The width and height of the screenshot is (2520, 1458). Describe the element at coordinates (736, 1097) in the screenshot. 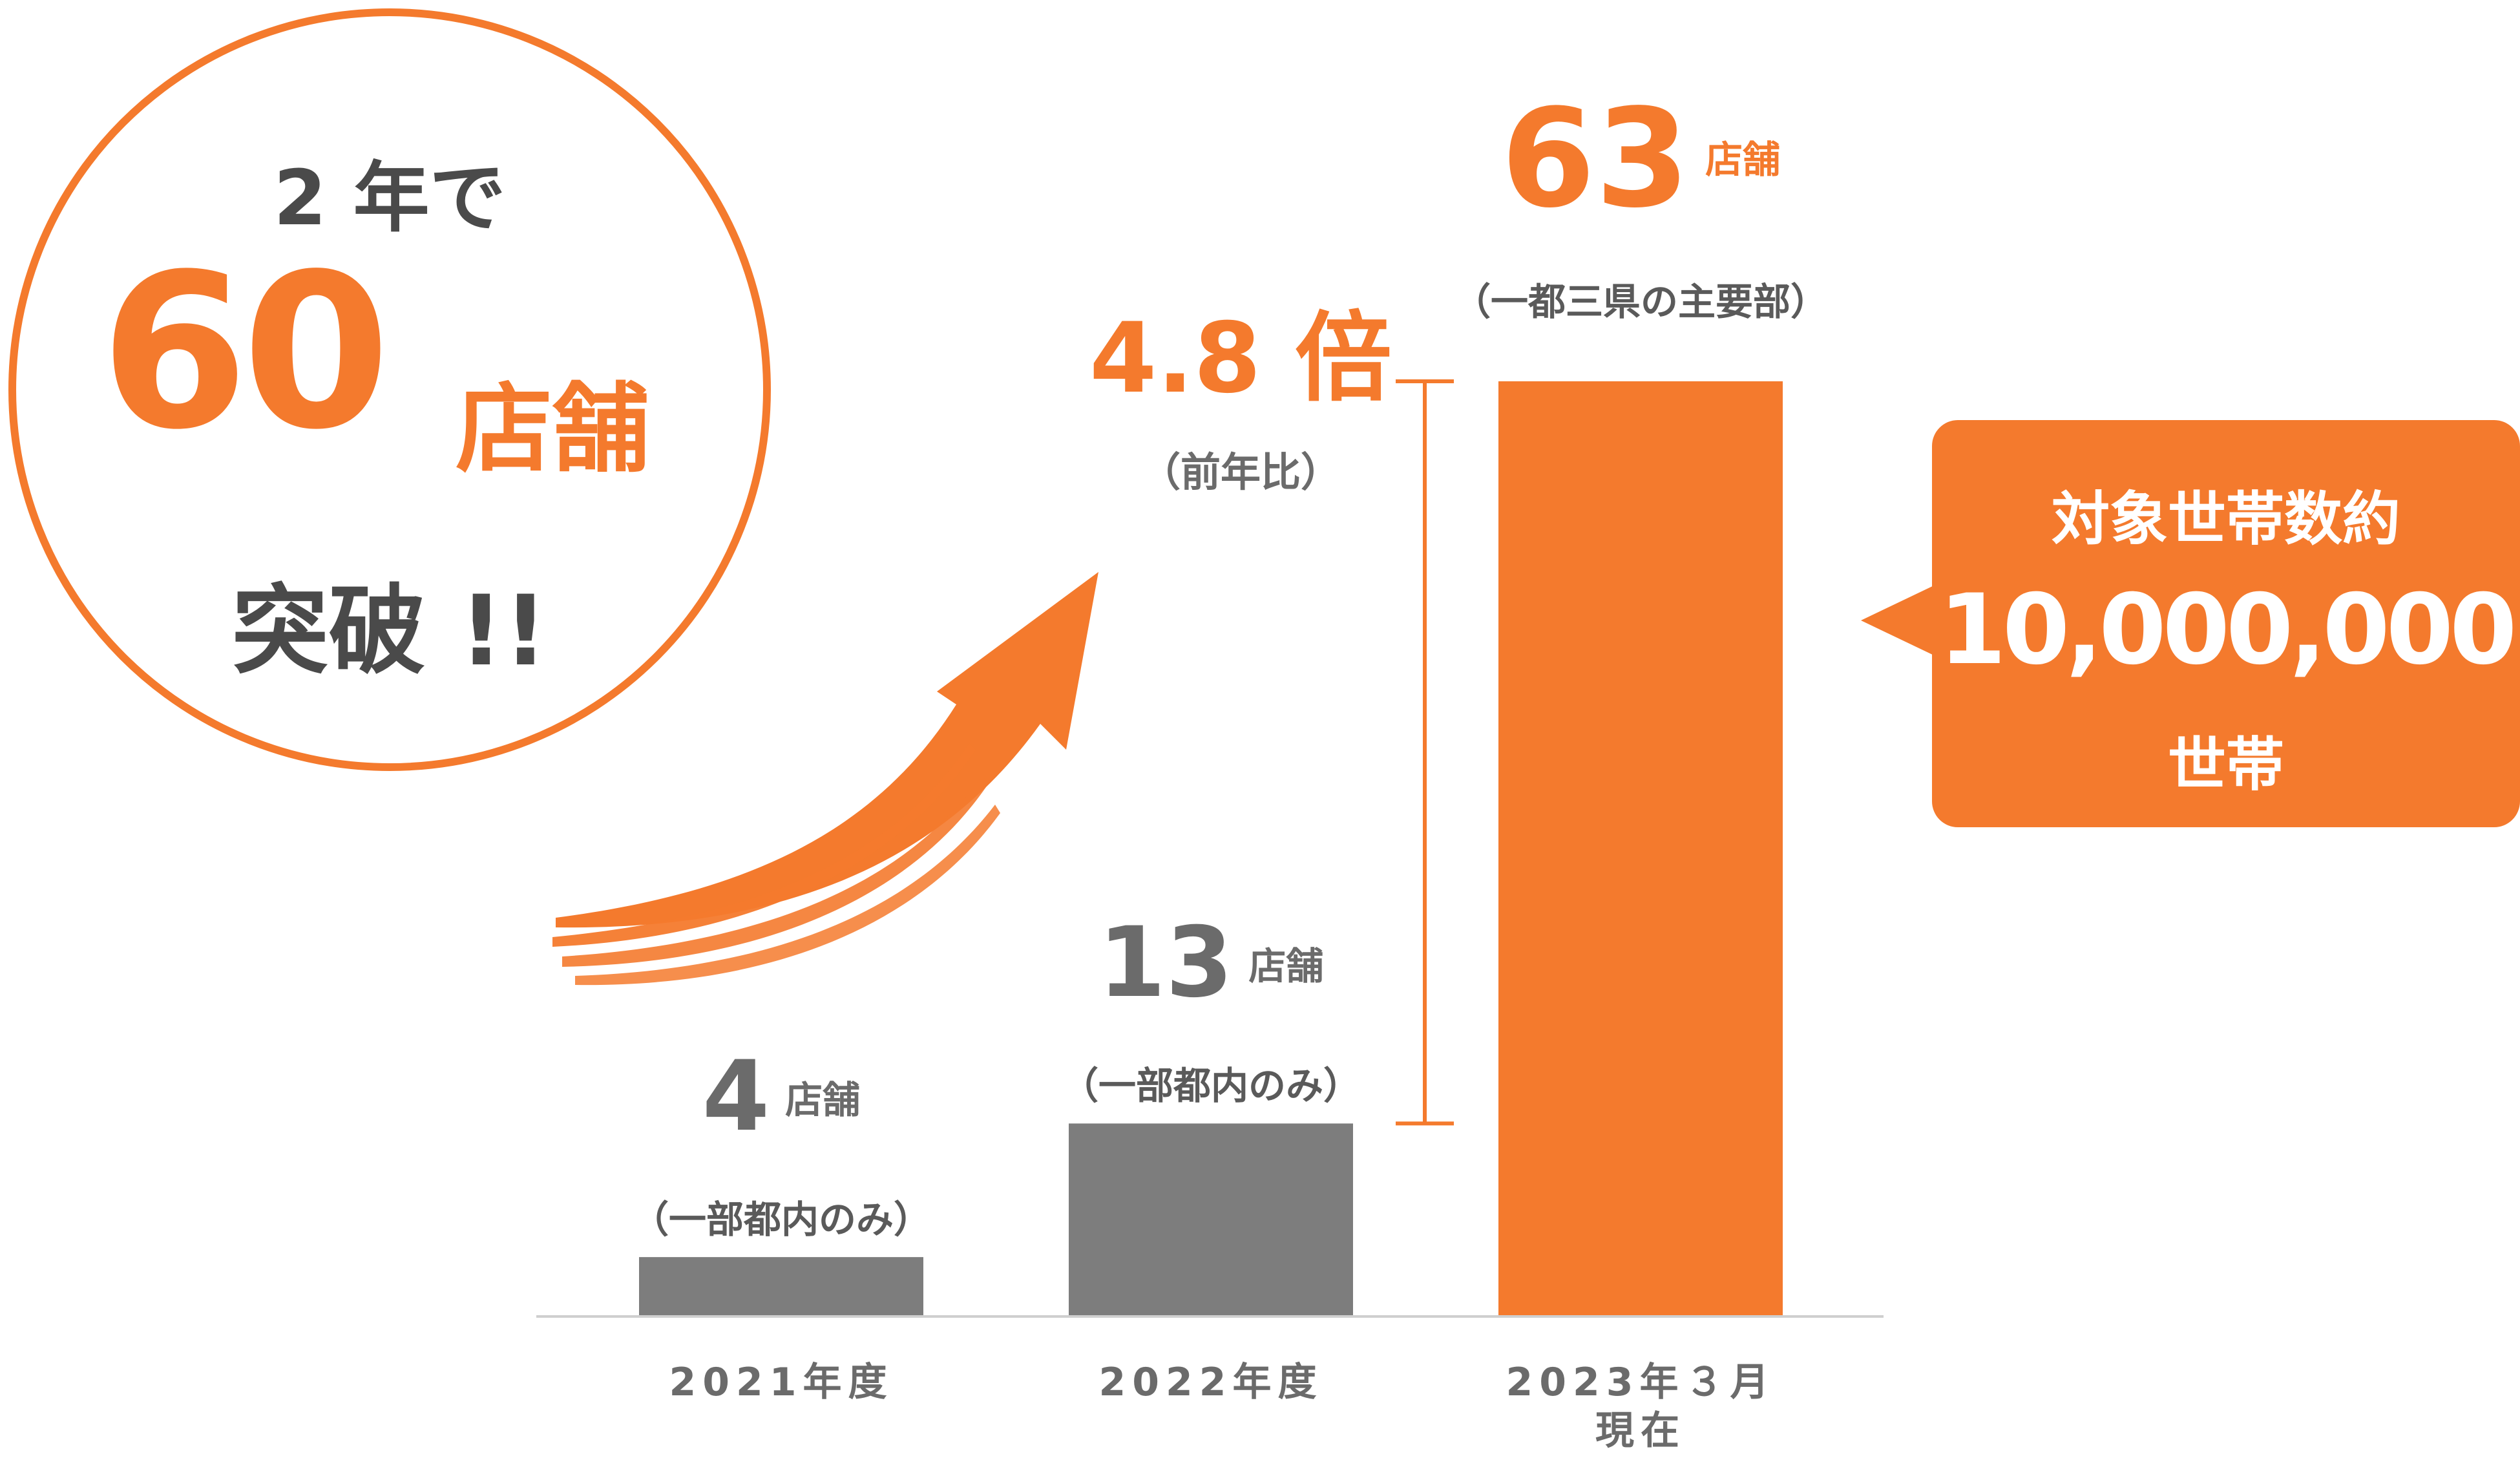

I see `value-label-1: 4` at that location.